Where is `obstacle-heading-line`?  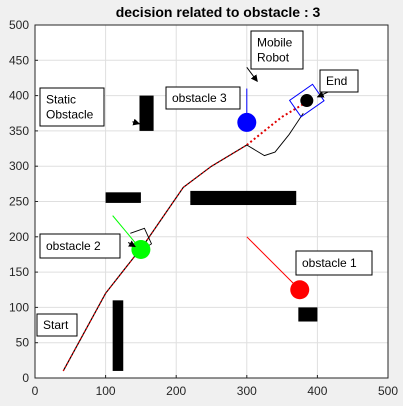
obstacle-heading-line is located at coordinates (273, 263).